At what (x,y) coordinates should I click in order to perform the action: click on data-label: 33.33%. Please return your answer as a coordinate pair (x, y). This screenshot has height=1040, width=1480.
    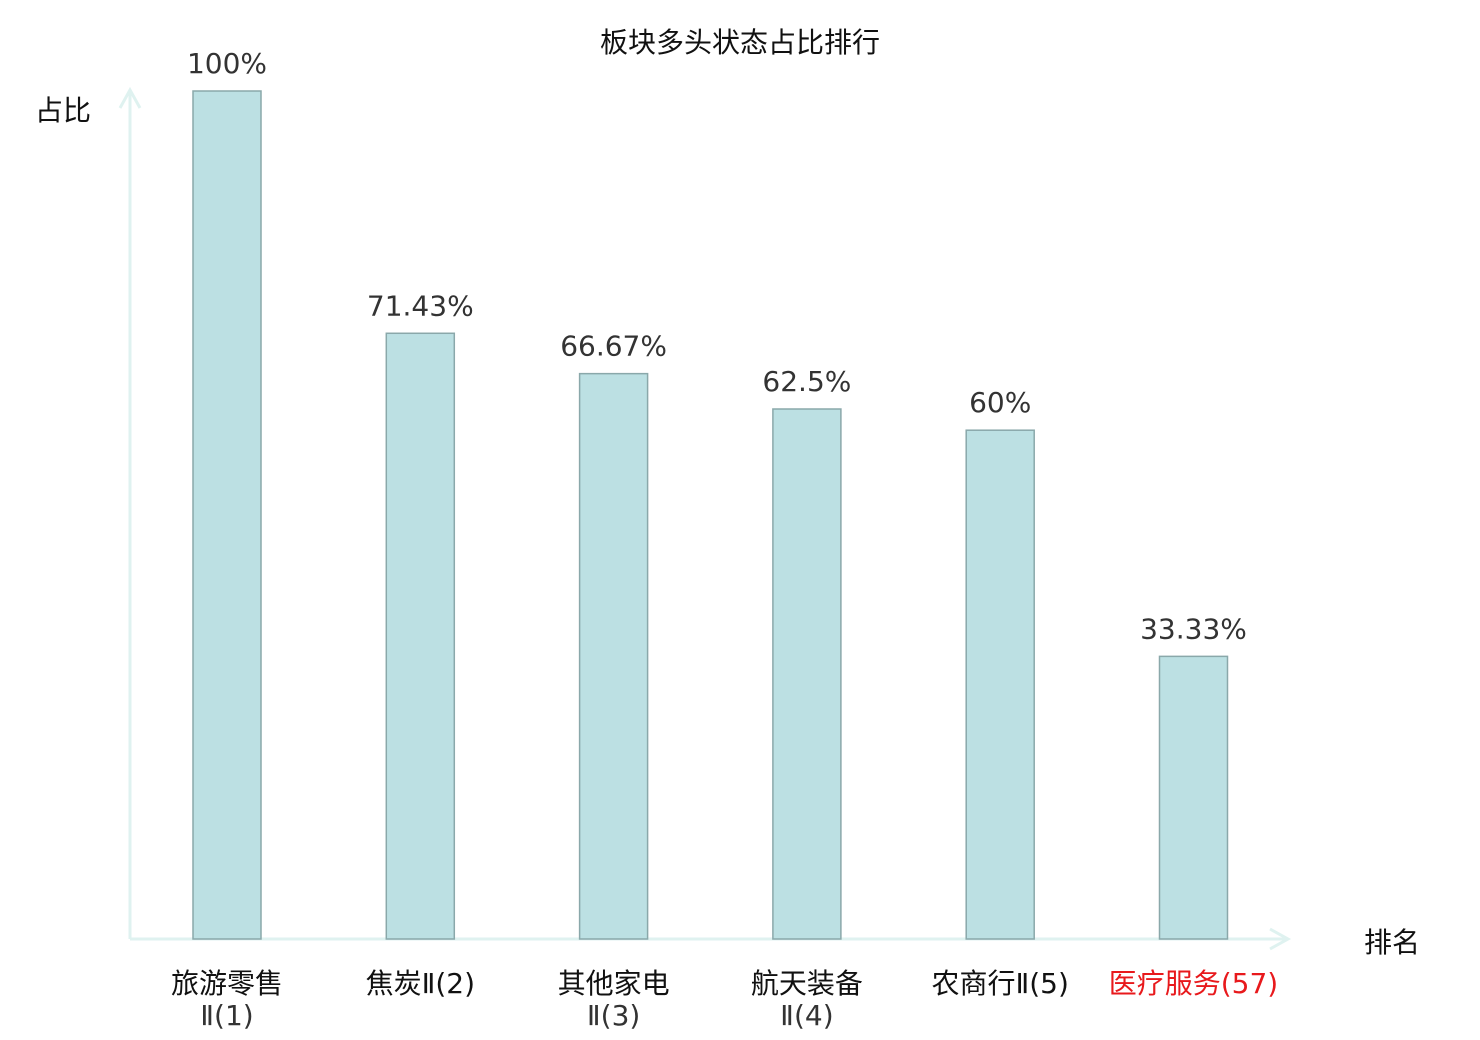
    Looking at the image, I should click on (1193, 628).